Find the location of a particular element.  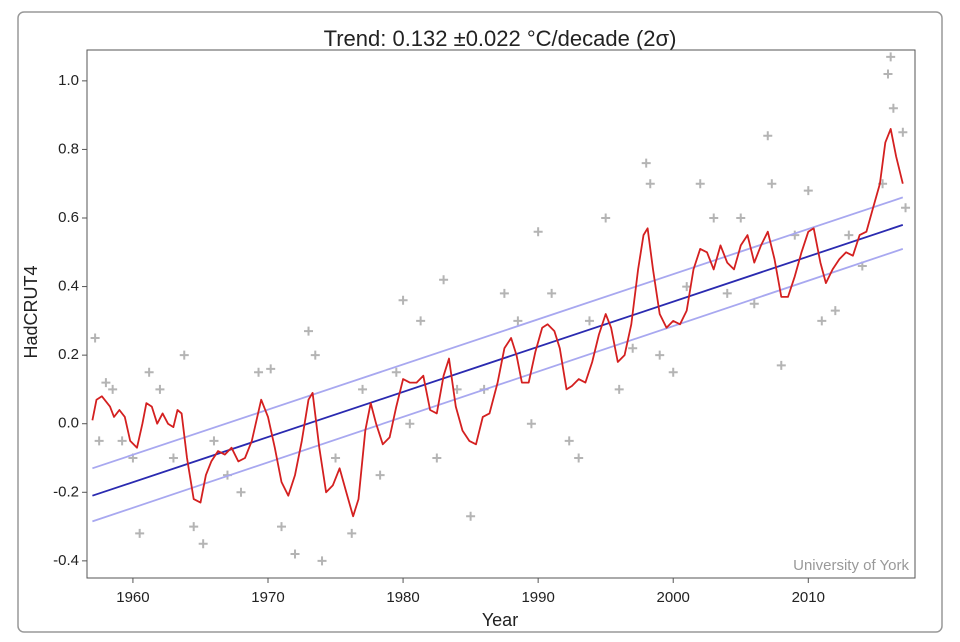

x-axis-label: Year is located at coordinates (500, 620).